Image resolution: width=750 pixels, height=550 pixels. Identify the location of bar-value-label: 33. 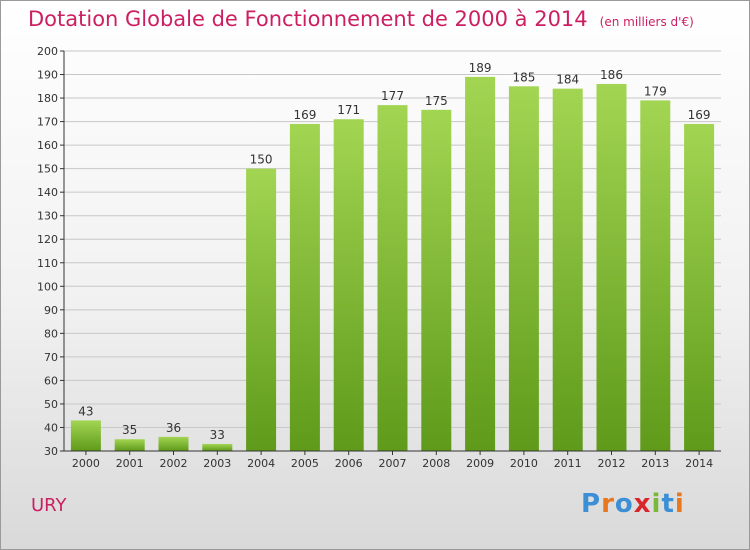
(217, 435).